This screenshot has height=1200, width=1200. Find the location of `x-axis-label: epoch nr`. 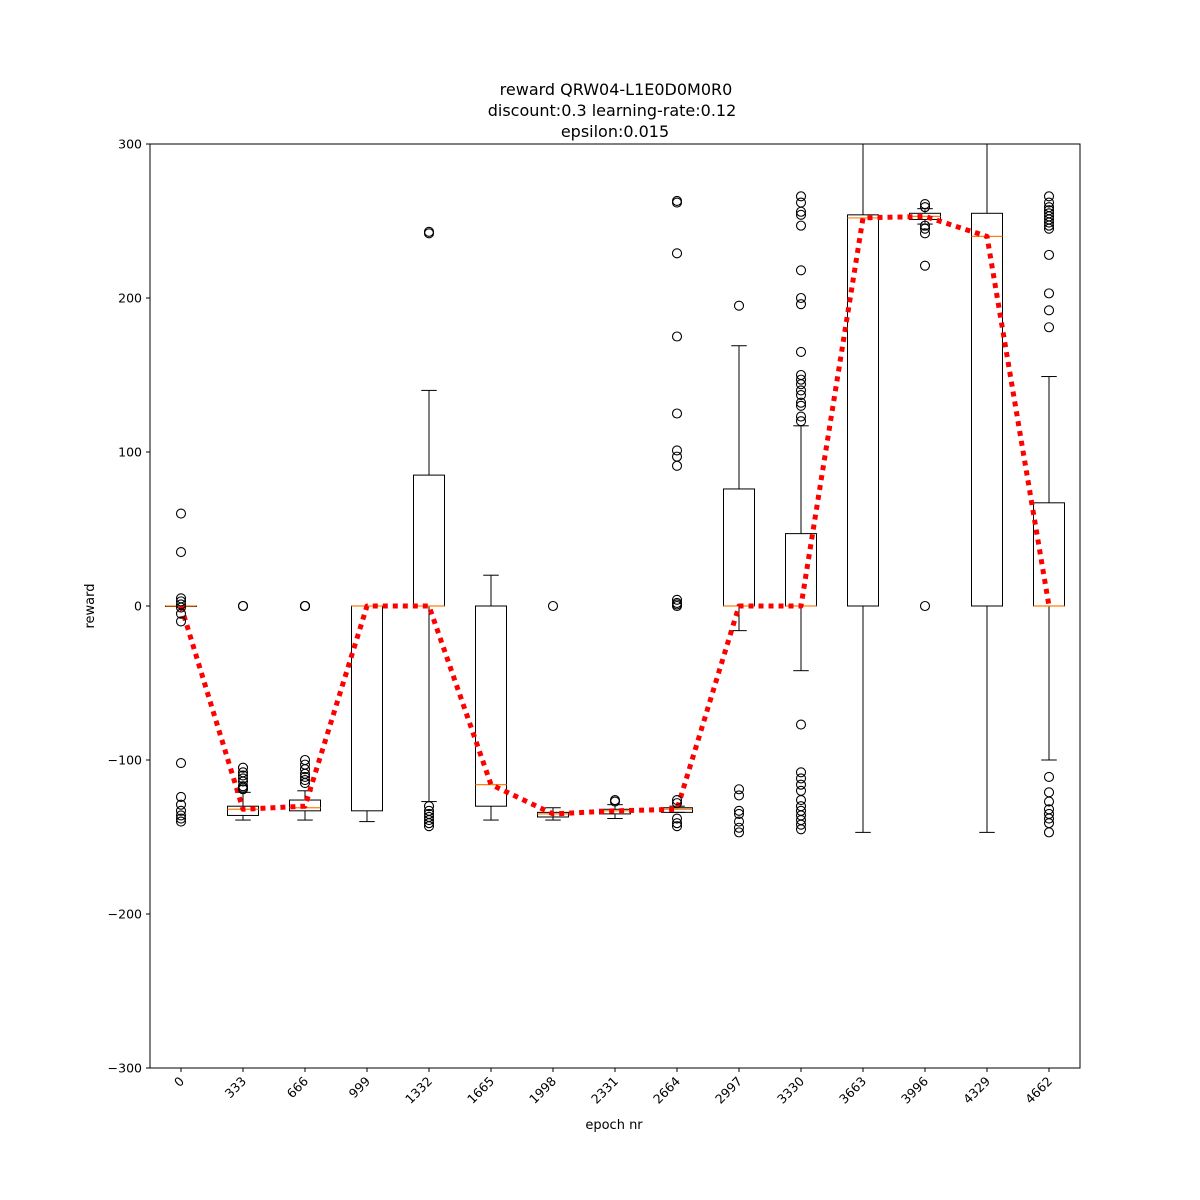

x-axis-label: epoch nr is located at coordinates (614, 1125).